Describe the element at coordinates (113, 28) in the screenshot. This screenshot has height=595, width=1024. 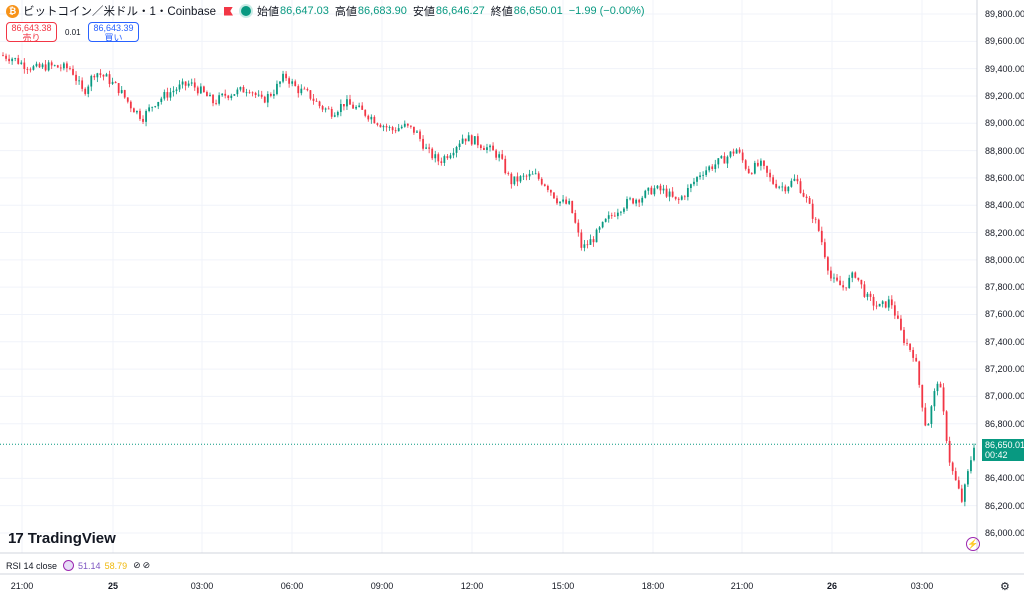
I see `buy-price: 86,643.39` at that location.